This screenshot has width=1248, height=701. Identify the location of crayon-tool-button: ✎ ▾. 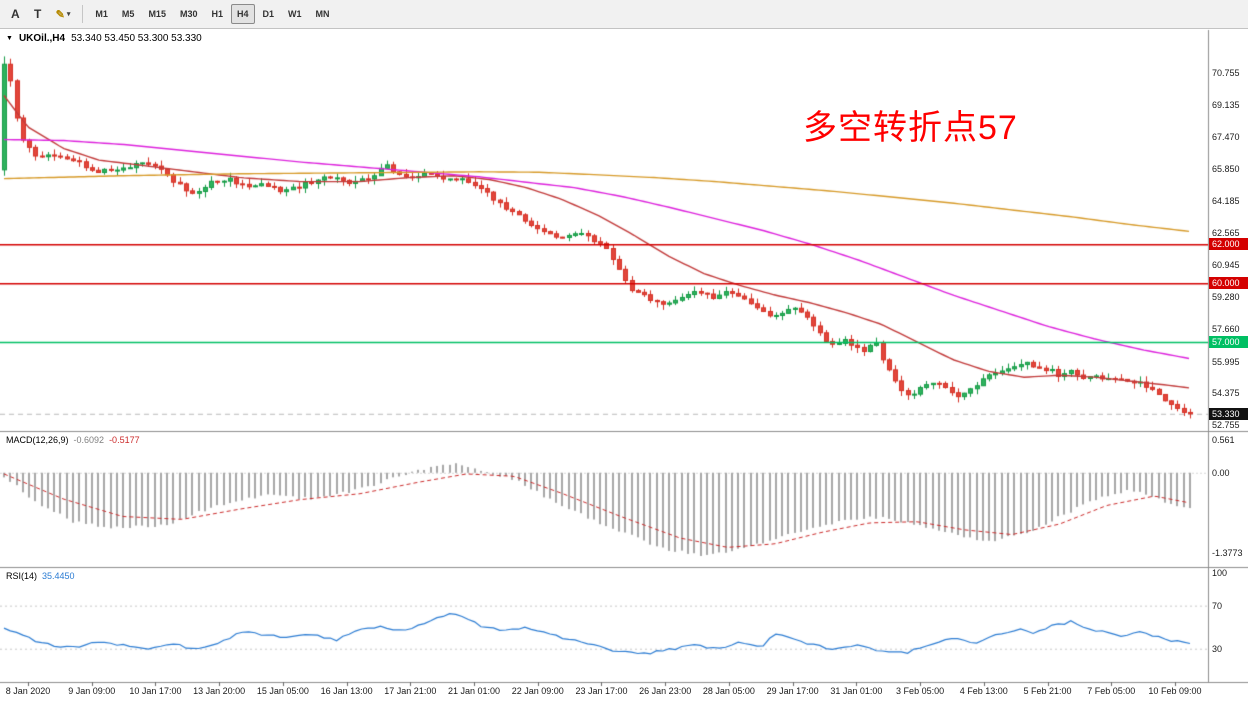
(63, 14).